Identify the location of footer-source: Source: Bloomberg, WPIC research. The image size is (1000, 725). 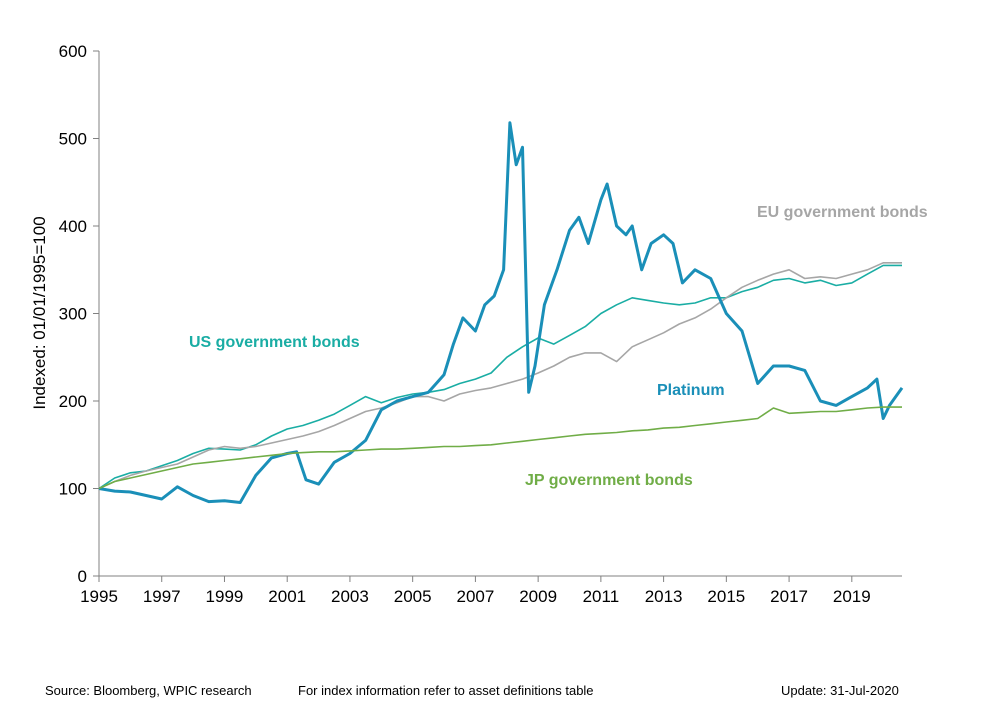
(148, 690).